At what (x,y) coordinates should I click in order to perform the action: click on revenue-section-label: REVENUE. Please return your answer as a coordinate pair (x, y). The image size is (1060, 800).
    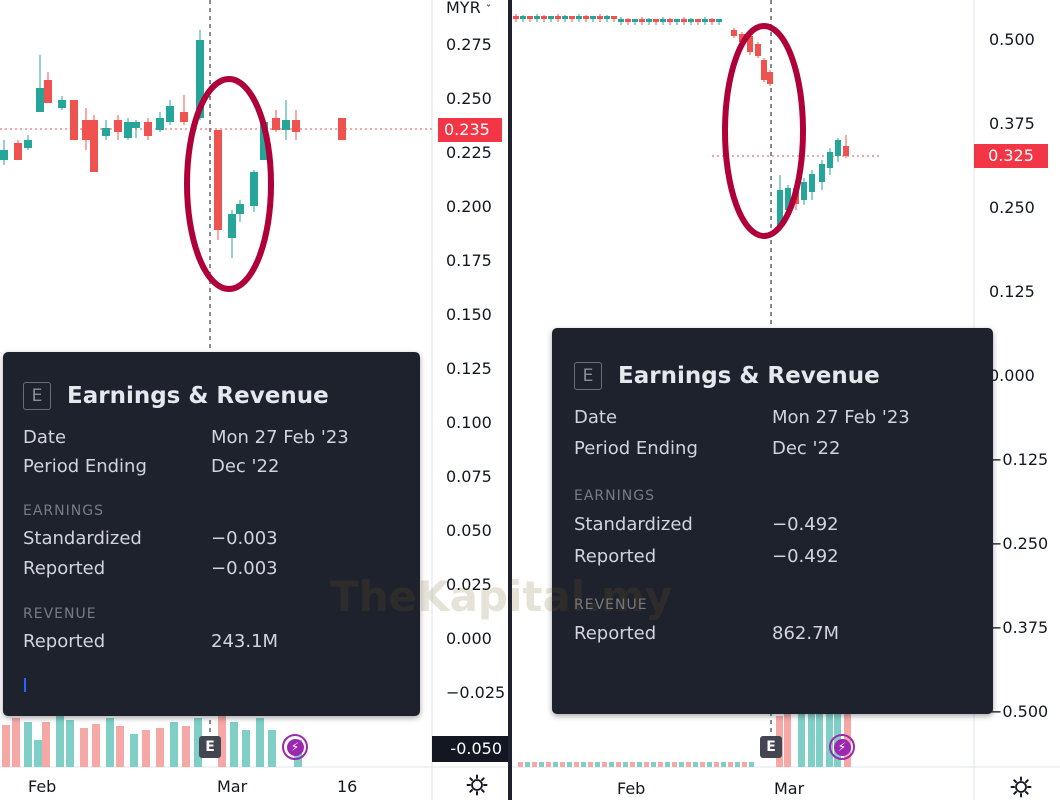
    Looking at the image, I should click on (611, 605).